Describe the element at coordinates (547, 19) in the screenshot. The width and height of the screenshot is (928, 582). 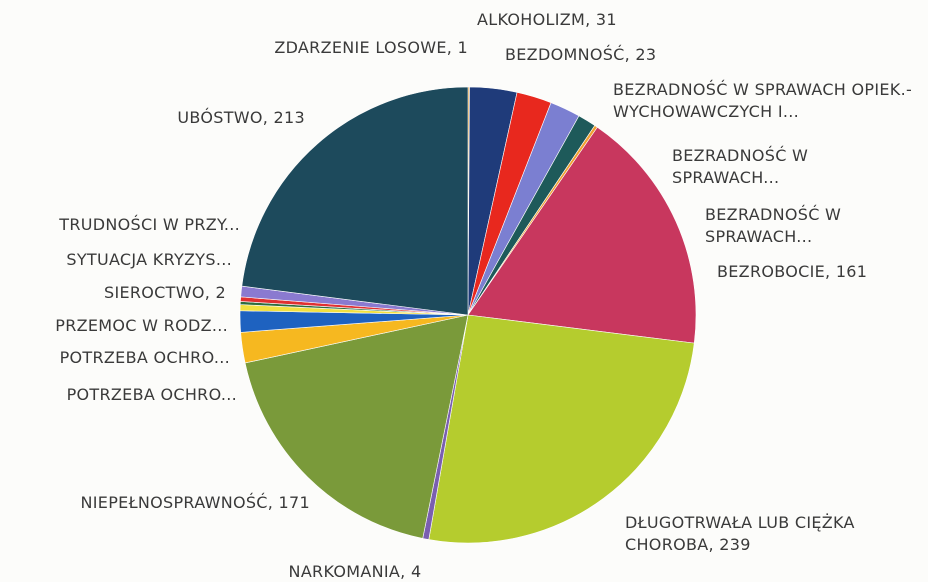
I see `slice-label: ALKOHOLIZM, 31` at that location.